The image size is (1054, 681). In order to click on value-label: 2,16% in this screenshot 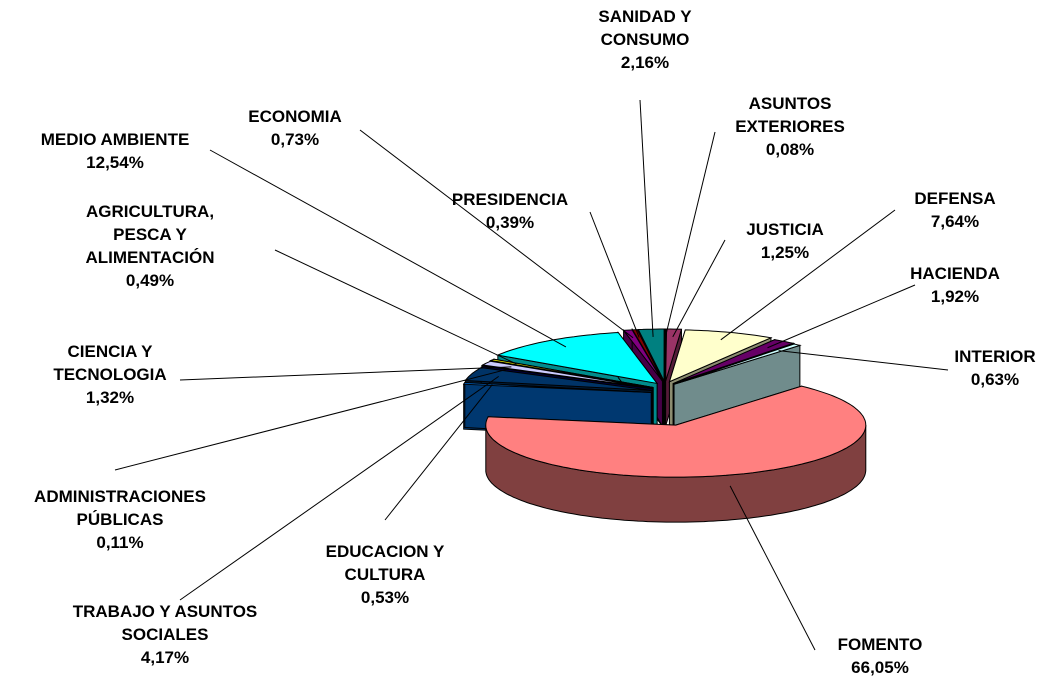, I will do `click(645, 62)`.